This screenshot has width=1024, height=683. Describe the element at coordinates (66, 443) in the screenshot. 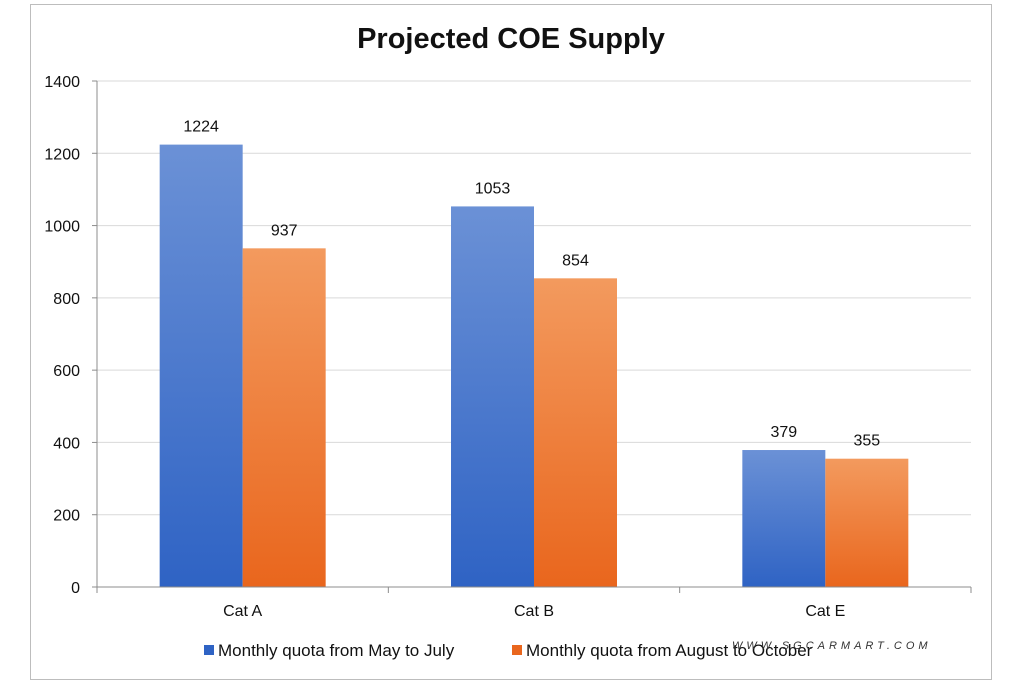

I see `y-tick-label: 400` at that location.